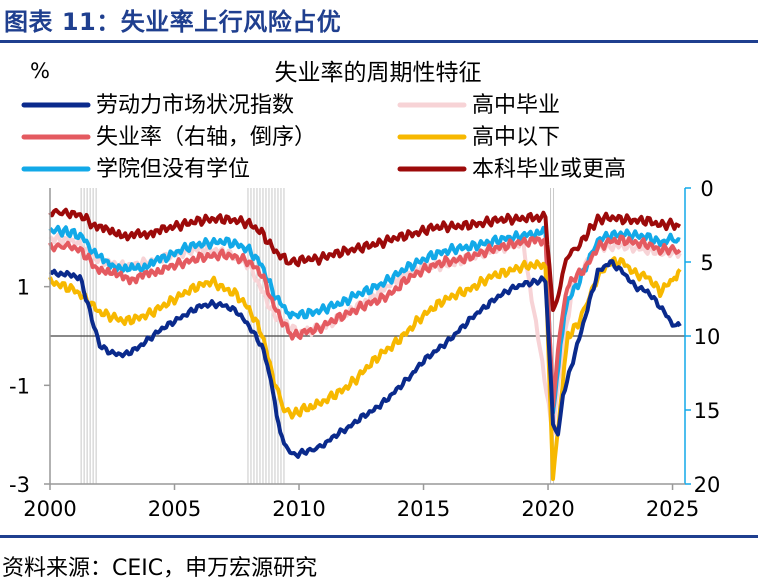 Image resolution: width=758 pixels, height=587 pixels. What do you see at coordinates (378, 73) in the screenshot?
I see `chart-title: 失业率的周期性特征` at bounding box center [378, 73].